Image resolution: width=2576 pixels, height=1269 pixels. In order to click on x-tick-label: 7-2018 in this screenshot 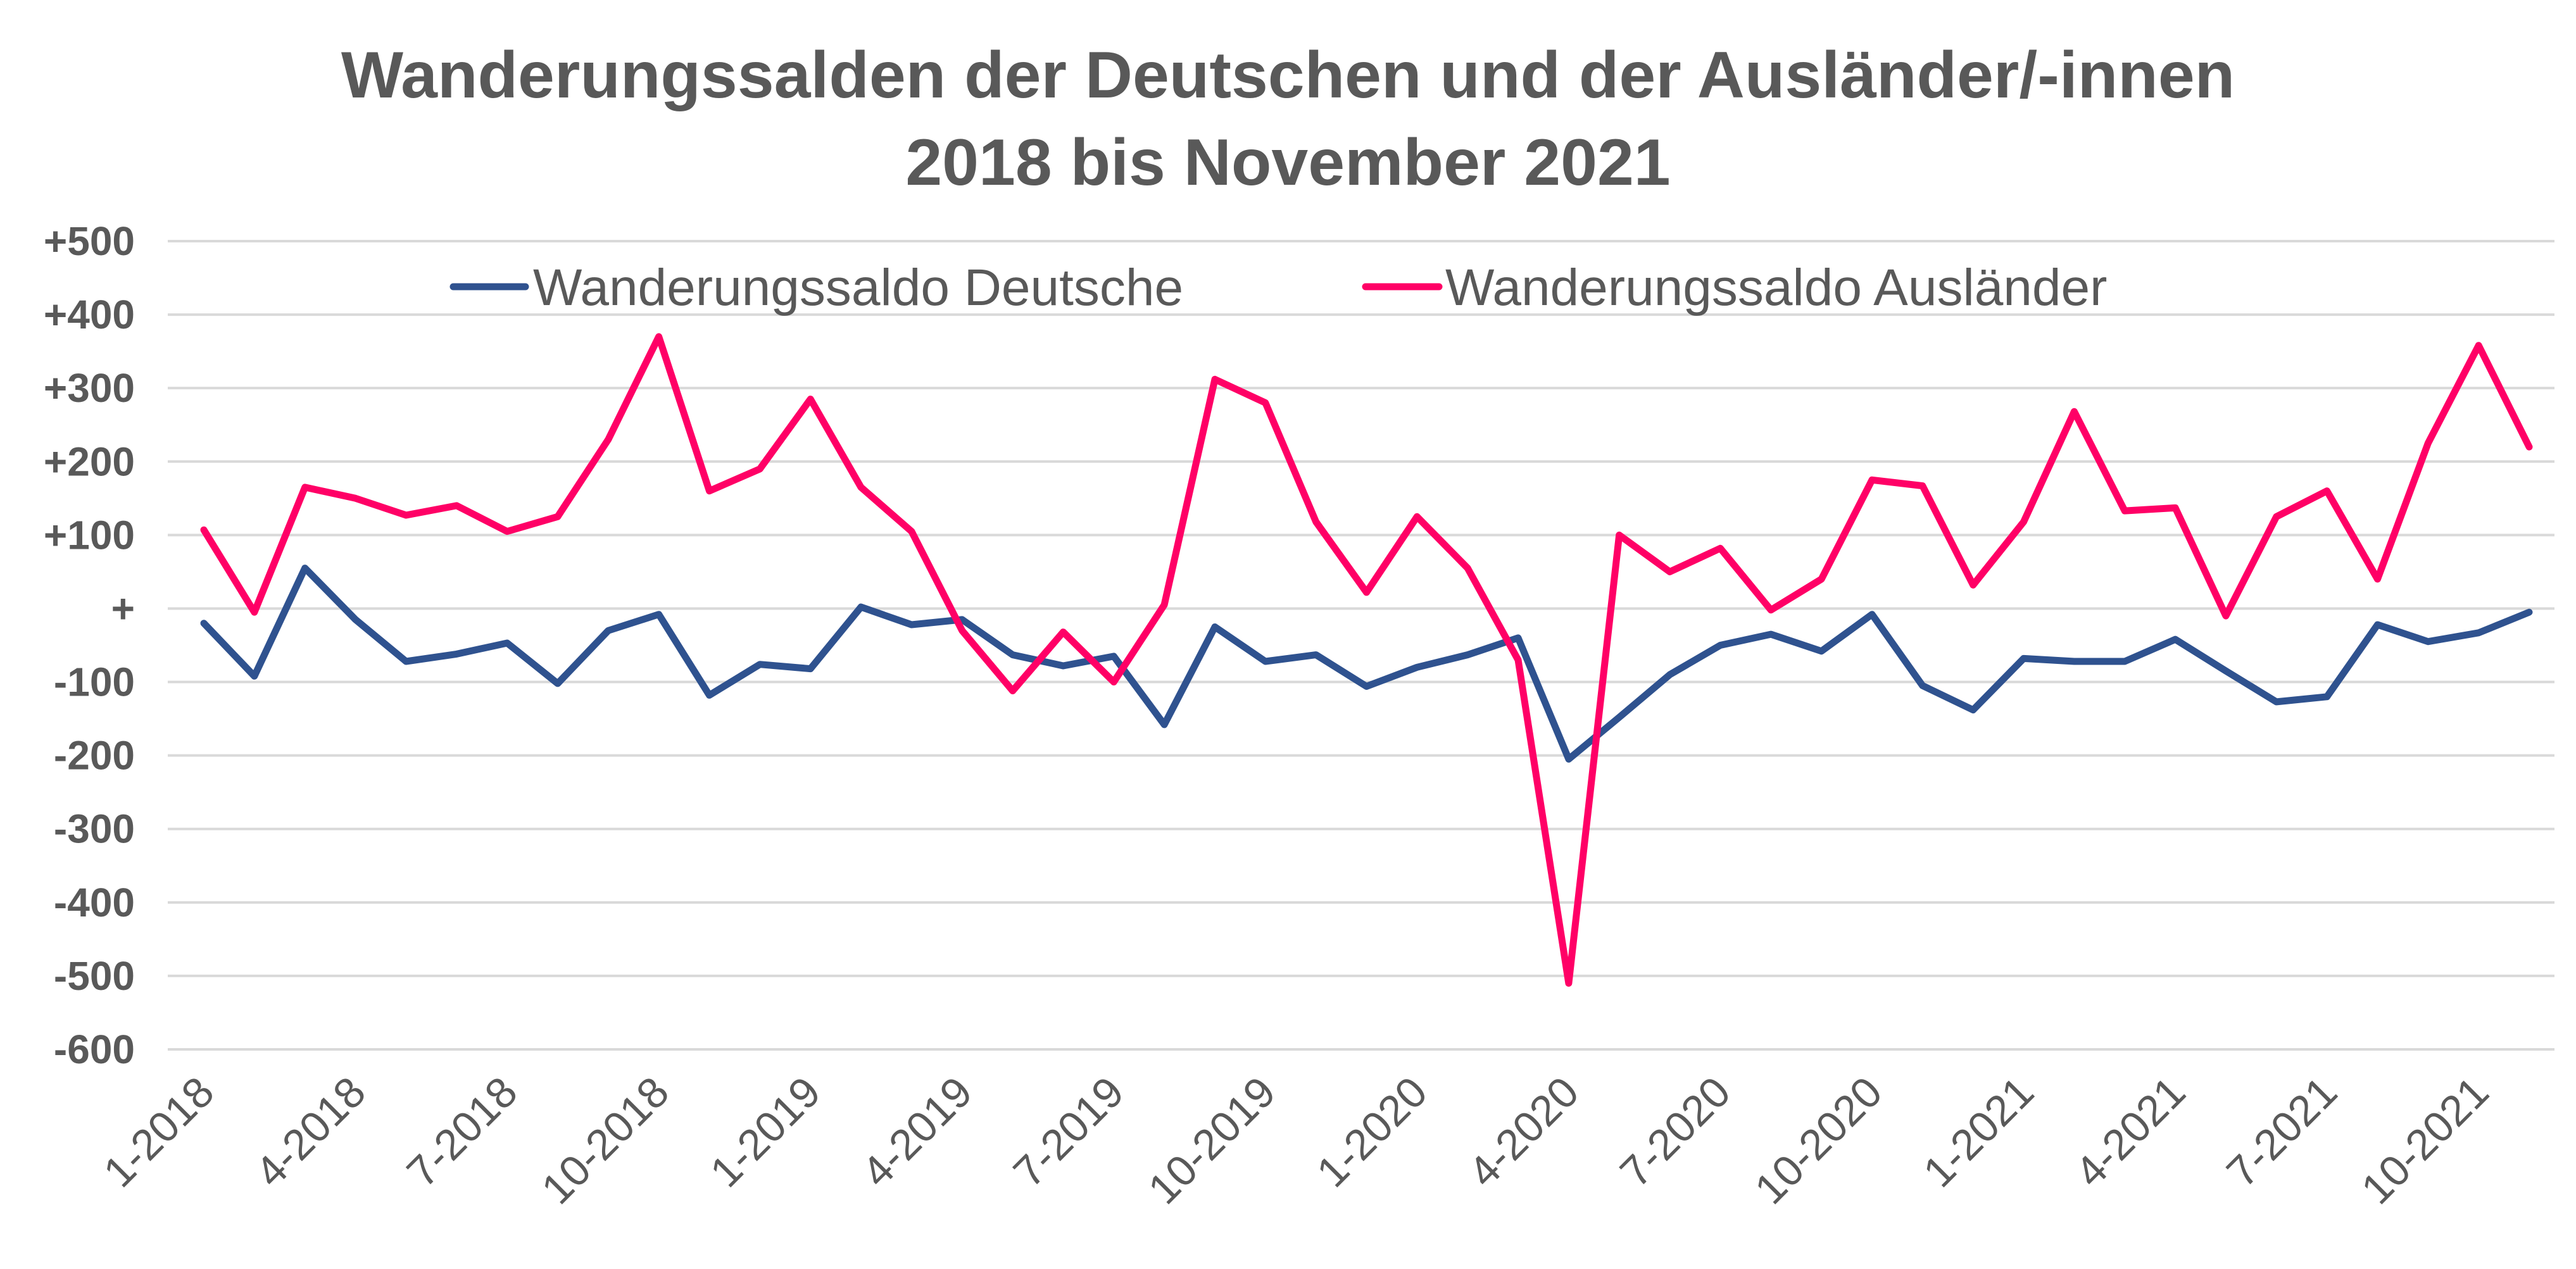, I will do `click(462, 1132)`.